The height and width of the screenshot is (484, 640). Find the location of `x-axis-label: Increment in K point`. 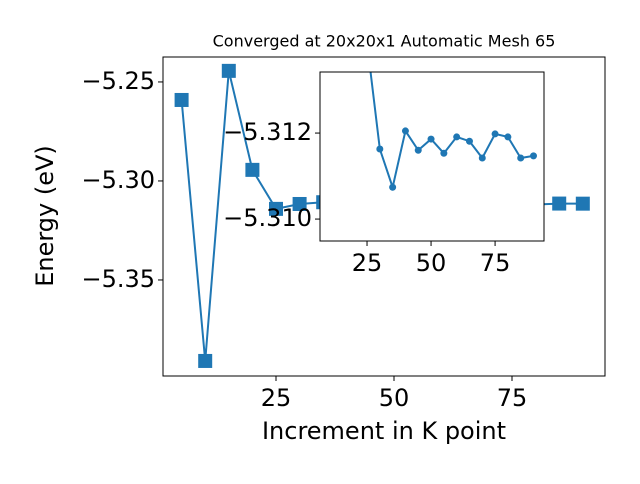

x-axis-label: Increment in K point is located at coordinates (384, 431).